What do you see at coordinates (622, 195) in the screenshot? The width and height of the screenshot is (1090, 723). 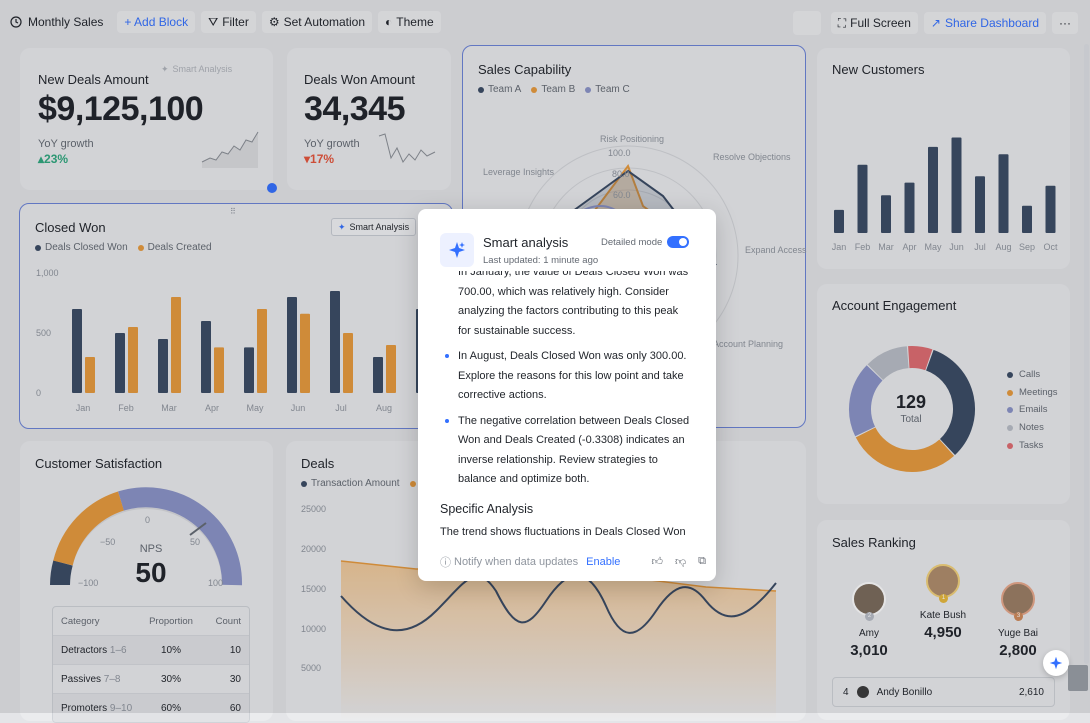 I see `radar-tick-60: 60.0` at bounding box center [622, 195].